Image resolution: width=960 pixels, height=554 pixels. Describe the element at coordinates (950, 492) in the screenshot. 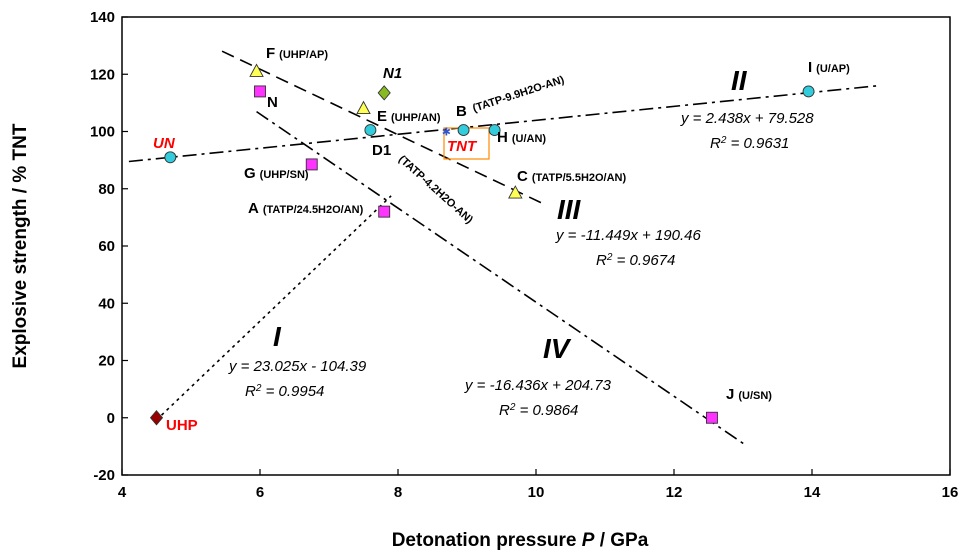

I see `x-tick-label: 16` at that location.